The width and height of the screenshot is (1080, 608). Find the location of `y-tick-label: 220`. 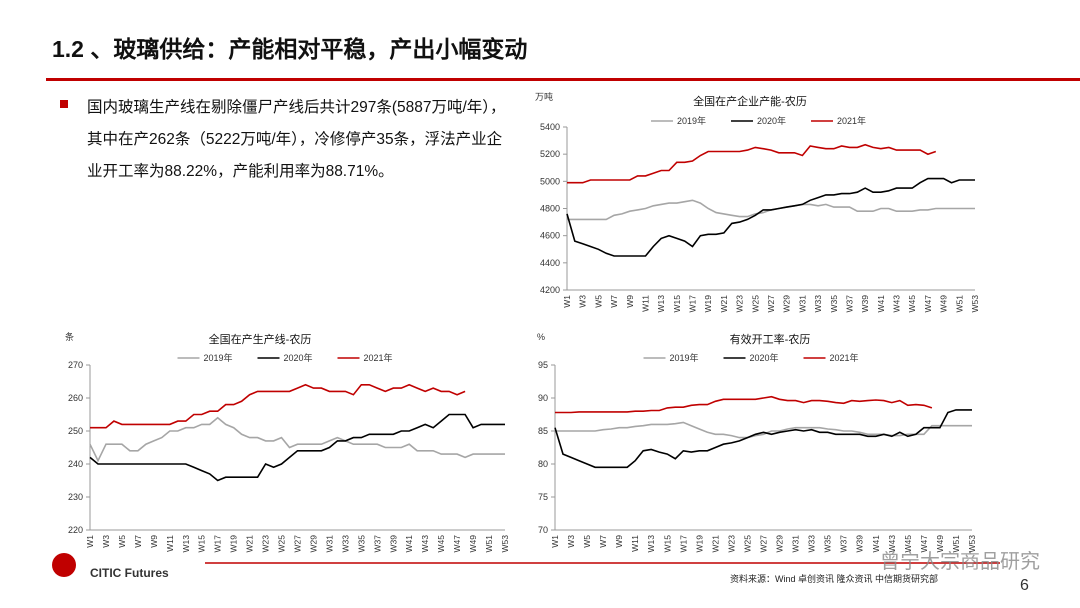

y-tick-label: 220 is located at coordinates (75, 530).